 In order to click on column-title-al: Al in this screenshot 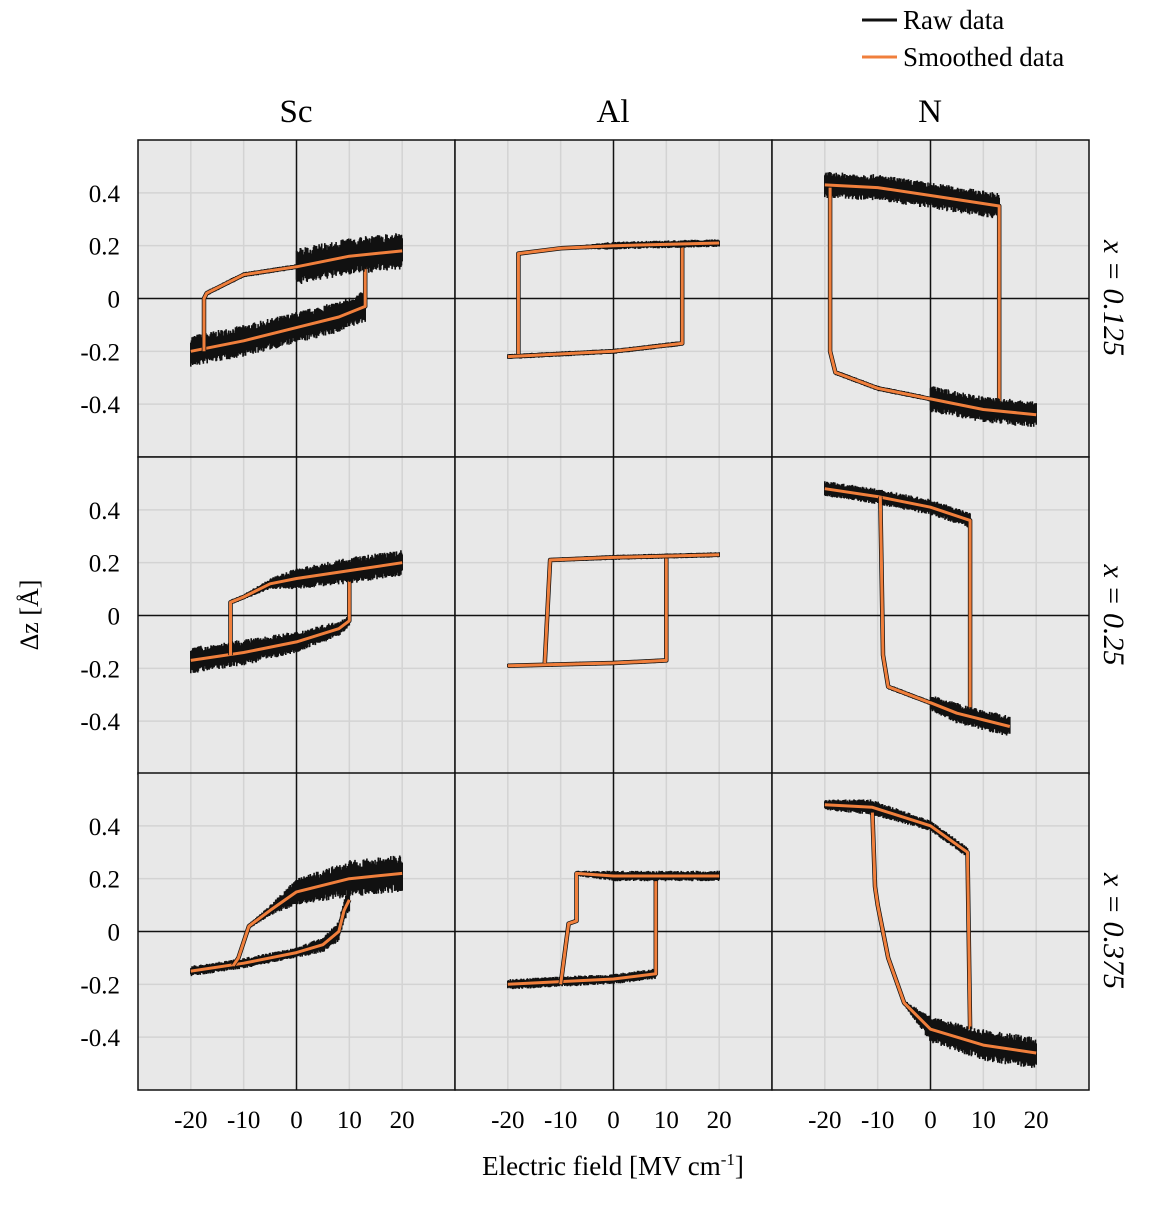, I will do `click(613, 112)`.